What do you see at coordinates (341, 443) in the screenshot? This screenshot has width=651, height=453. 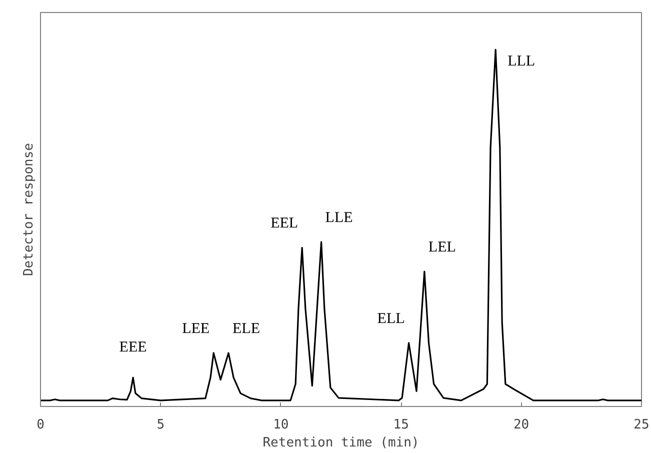 I see `x-axis-title: Retention time (min)` at bounding box center [341, 443].